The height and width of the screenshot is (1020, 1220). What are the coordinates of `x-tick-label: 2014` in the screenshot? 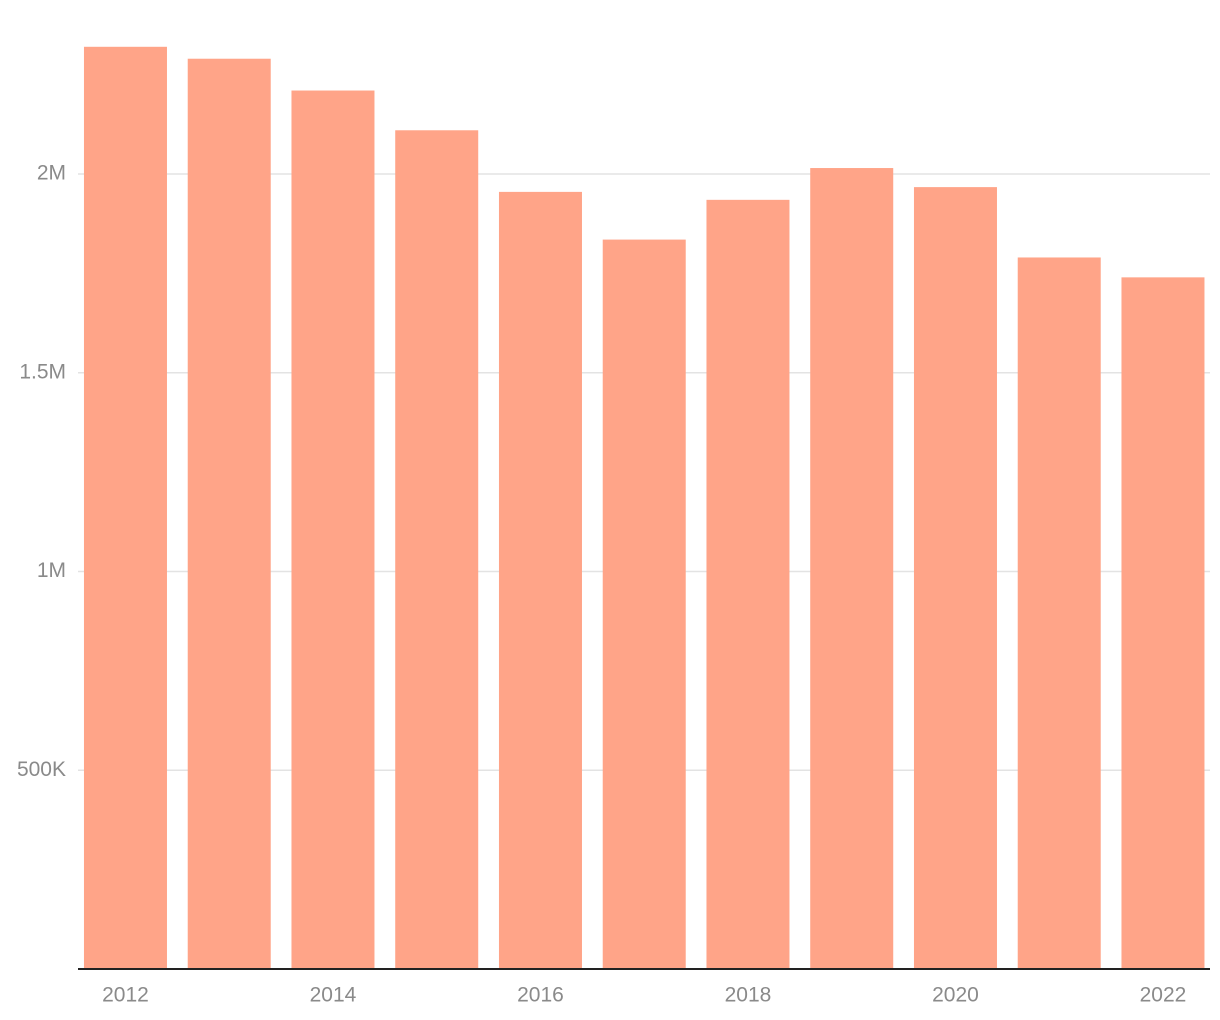 It's located at (333, 995).